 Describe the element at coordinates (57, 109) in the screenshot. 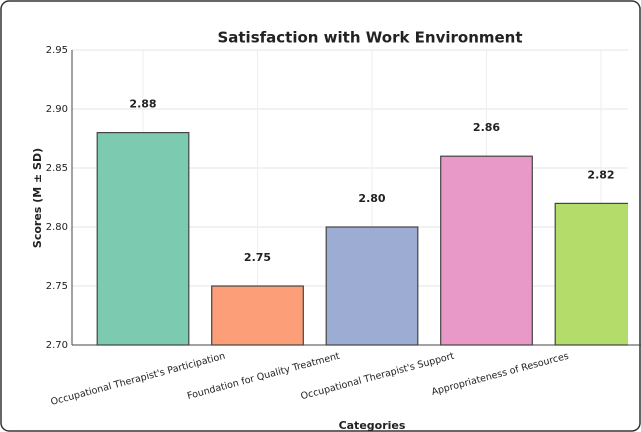

I see `y-tick-label: 2.90` at that location.